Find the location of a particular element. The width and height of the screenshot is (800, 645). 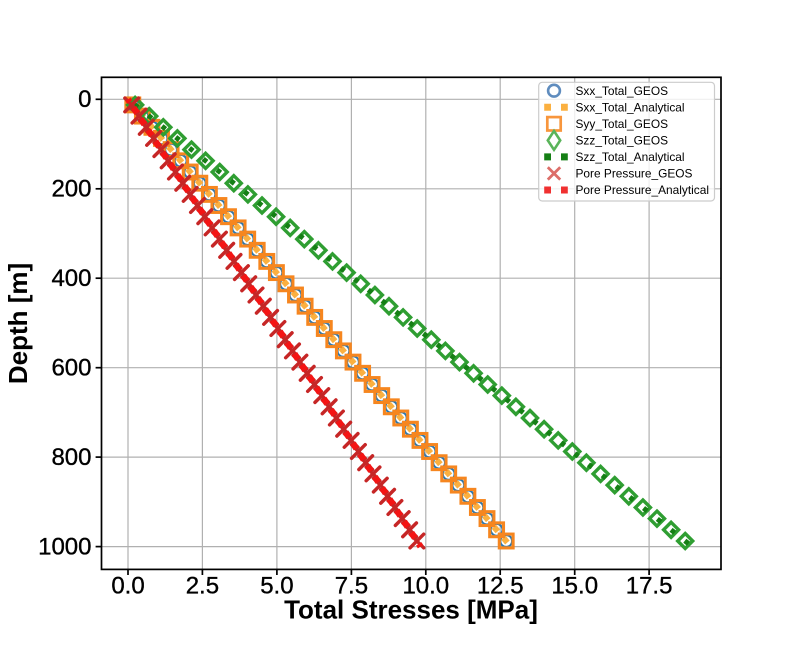

svg-text: Pore Pressure_Analytical is located at coordinates (643, 190).